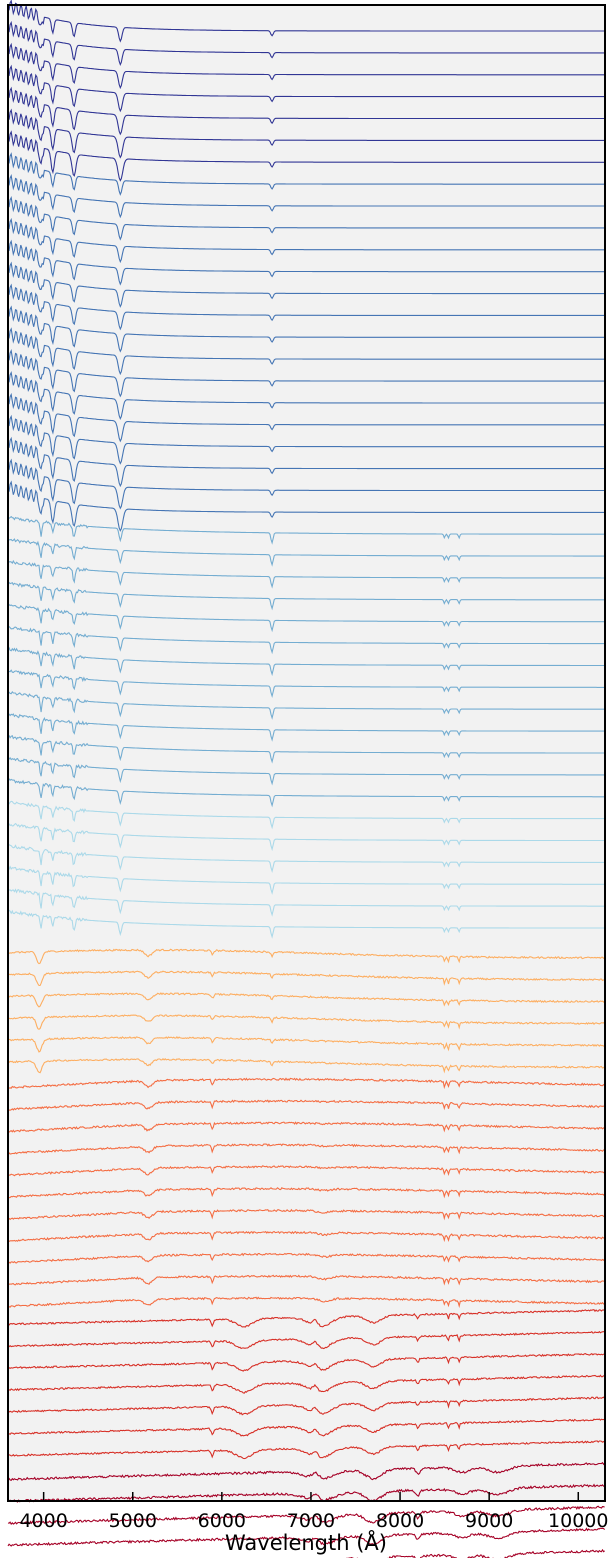 The height and width of the screenshot is (1558, 616). I want to click on x-axis-ticks: 4000 5000 6000 7000 8000 9000 10000, so click(313, 1512).